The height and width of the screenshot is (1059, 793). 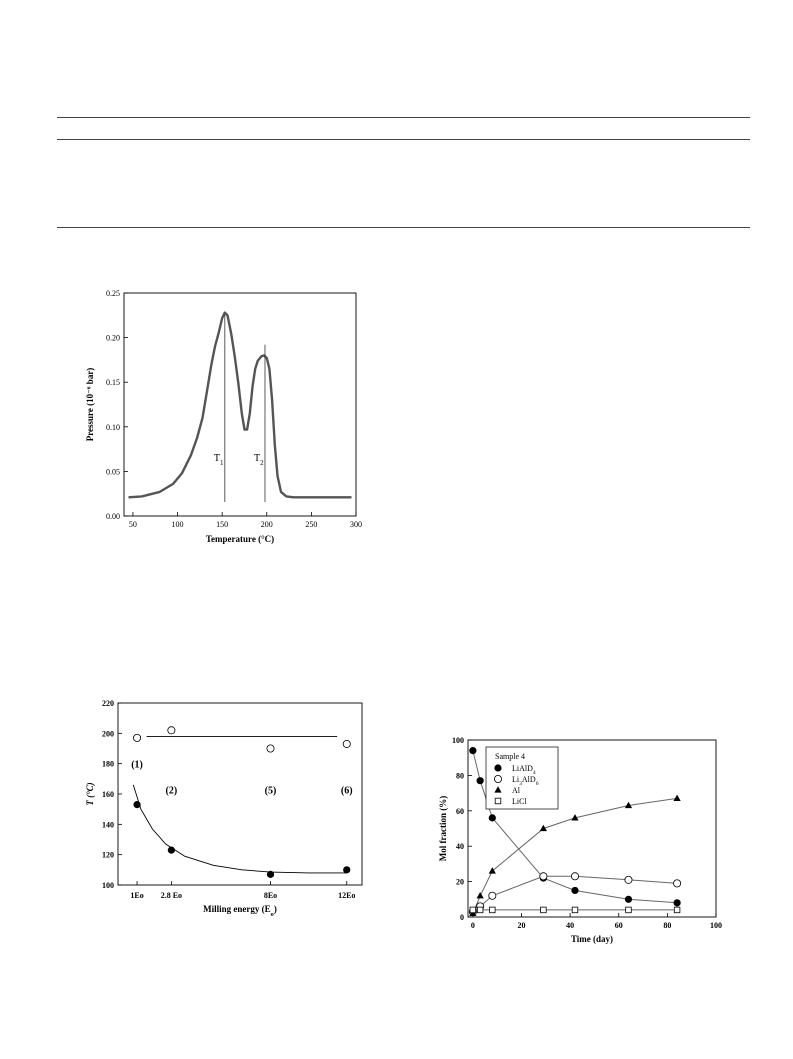 I want to click on peak-label: T2, so click(x=259, y=460).